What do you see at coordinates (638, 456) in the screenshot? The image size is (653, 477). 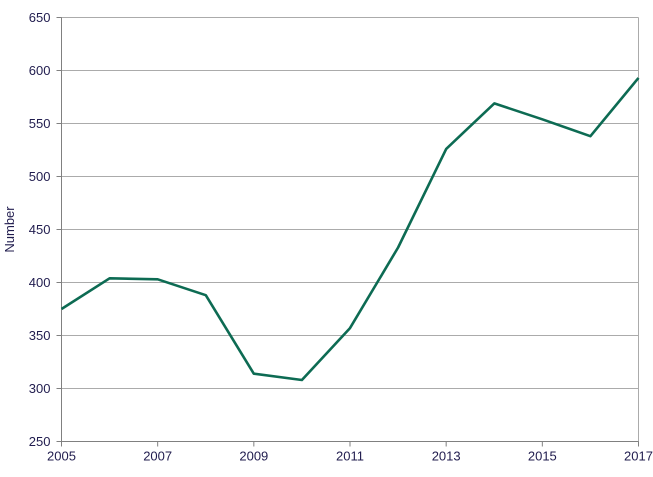 I see `x-tick-label: 2017` at bounding box center [638, 456].